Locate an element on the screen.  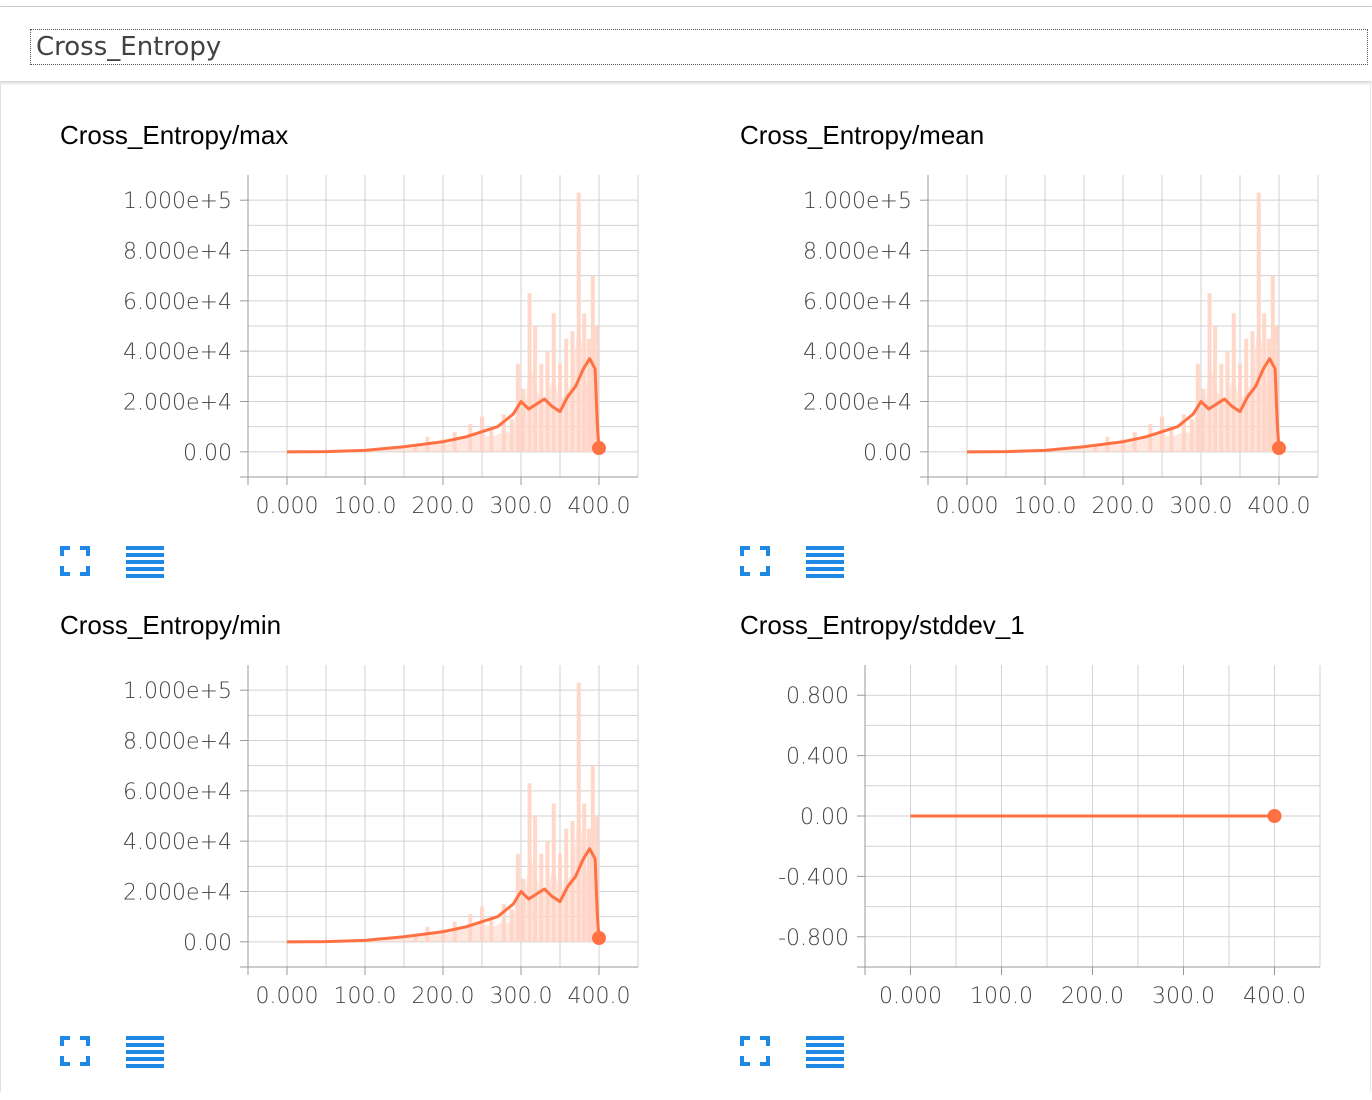
category-title: Cross_Entropy is located at coordinates (699, 47).